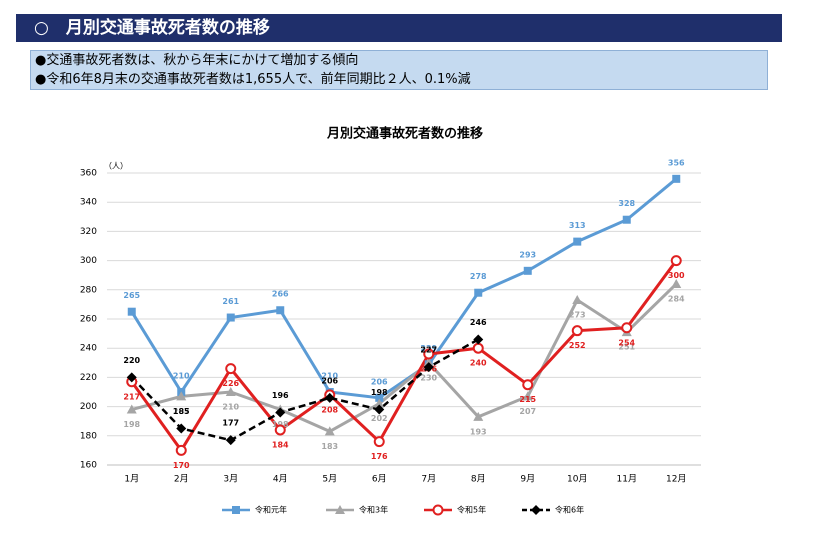 The image size is (814, 547). Describe the element at coordinates (329, 479) in the screenshot. I see `x-tick-label: 5月` at that location.